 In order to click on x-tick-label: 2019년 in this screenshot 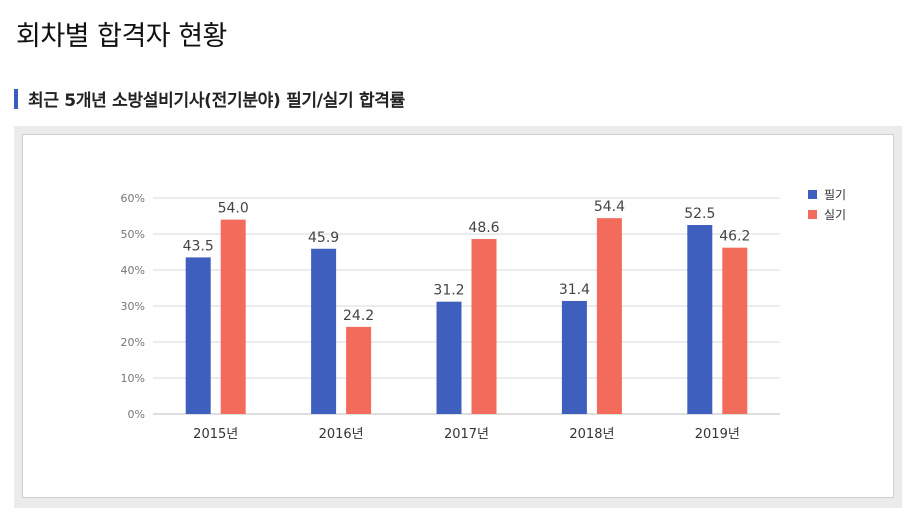, I will do `click(717, 434)`.